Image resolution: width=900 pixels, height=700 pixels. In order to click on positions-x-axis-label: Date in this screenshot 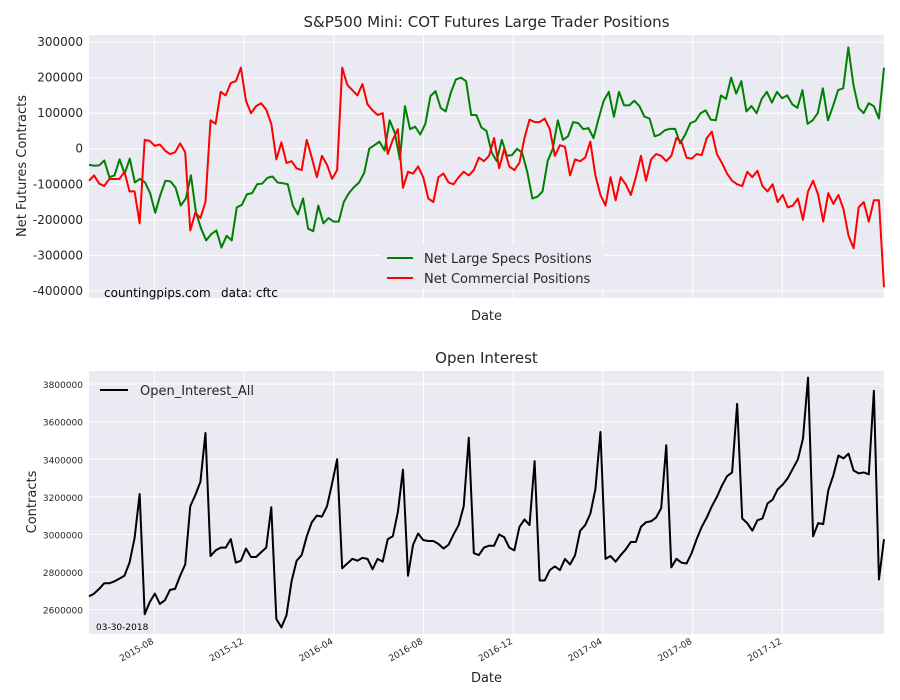, I will do `click(486, 316)`.